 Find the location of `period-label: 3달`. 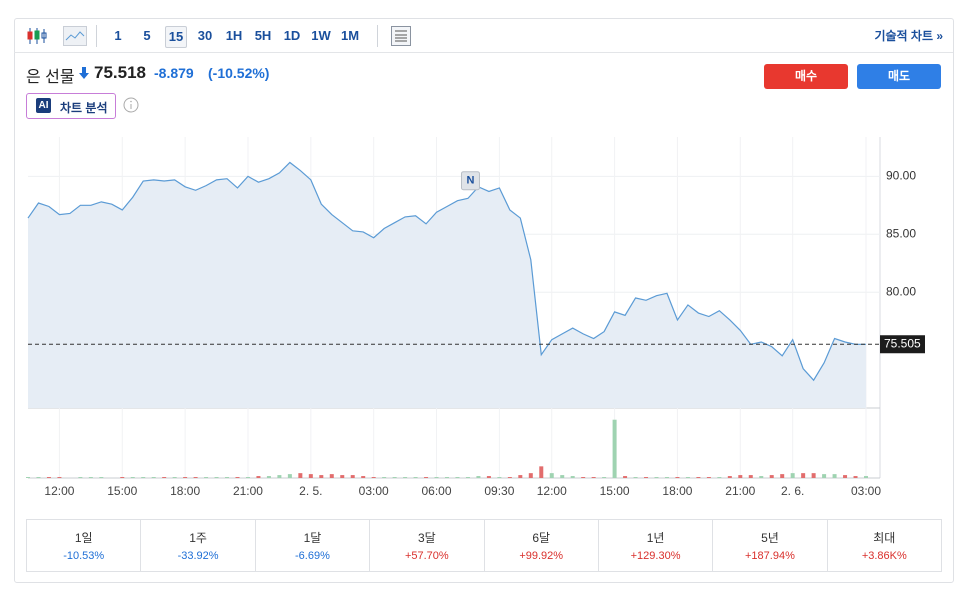

period-label: 3달 is located at coordinates (426, 538).